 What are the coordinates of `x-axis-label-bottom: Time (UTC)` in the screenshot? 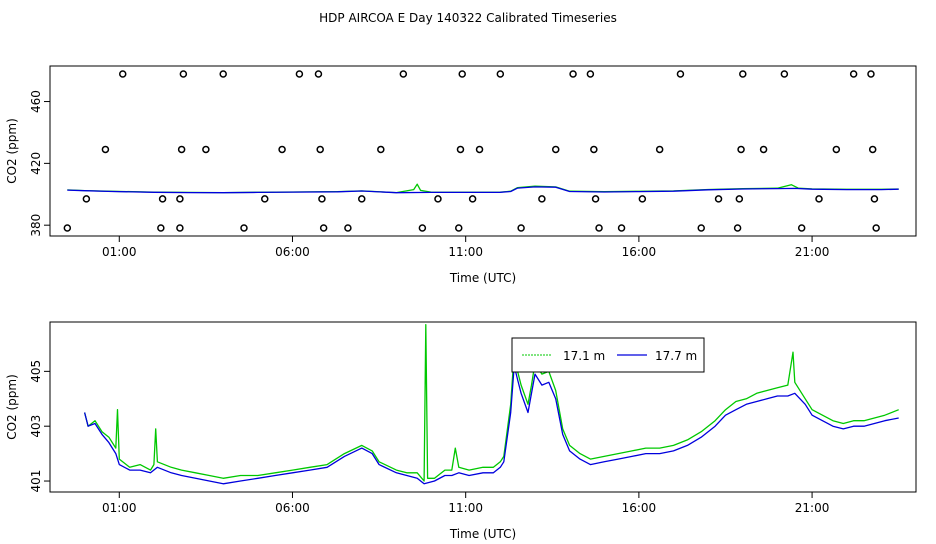 It's located at (482, 533).